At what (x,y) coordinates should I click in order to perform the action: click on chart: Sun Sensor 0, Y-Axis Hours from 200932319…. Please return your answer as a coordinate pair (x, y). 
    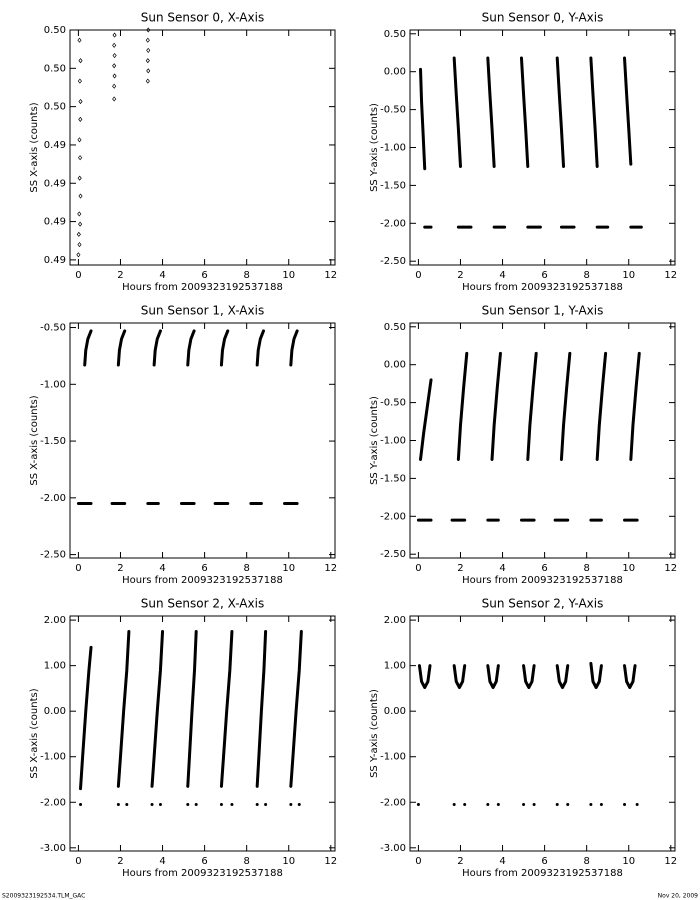
    Looking at the image, I should click on (523, 152).